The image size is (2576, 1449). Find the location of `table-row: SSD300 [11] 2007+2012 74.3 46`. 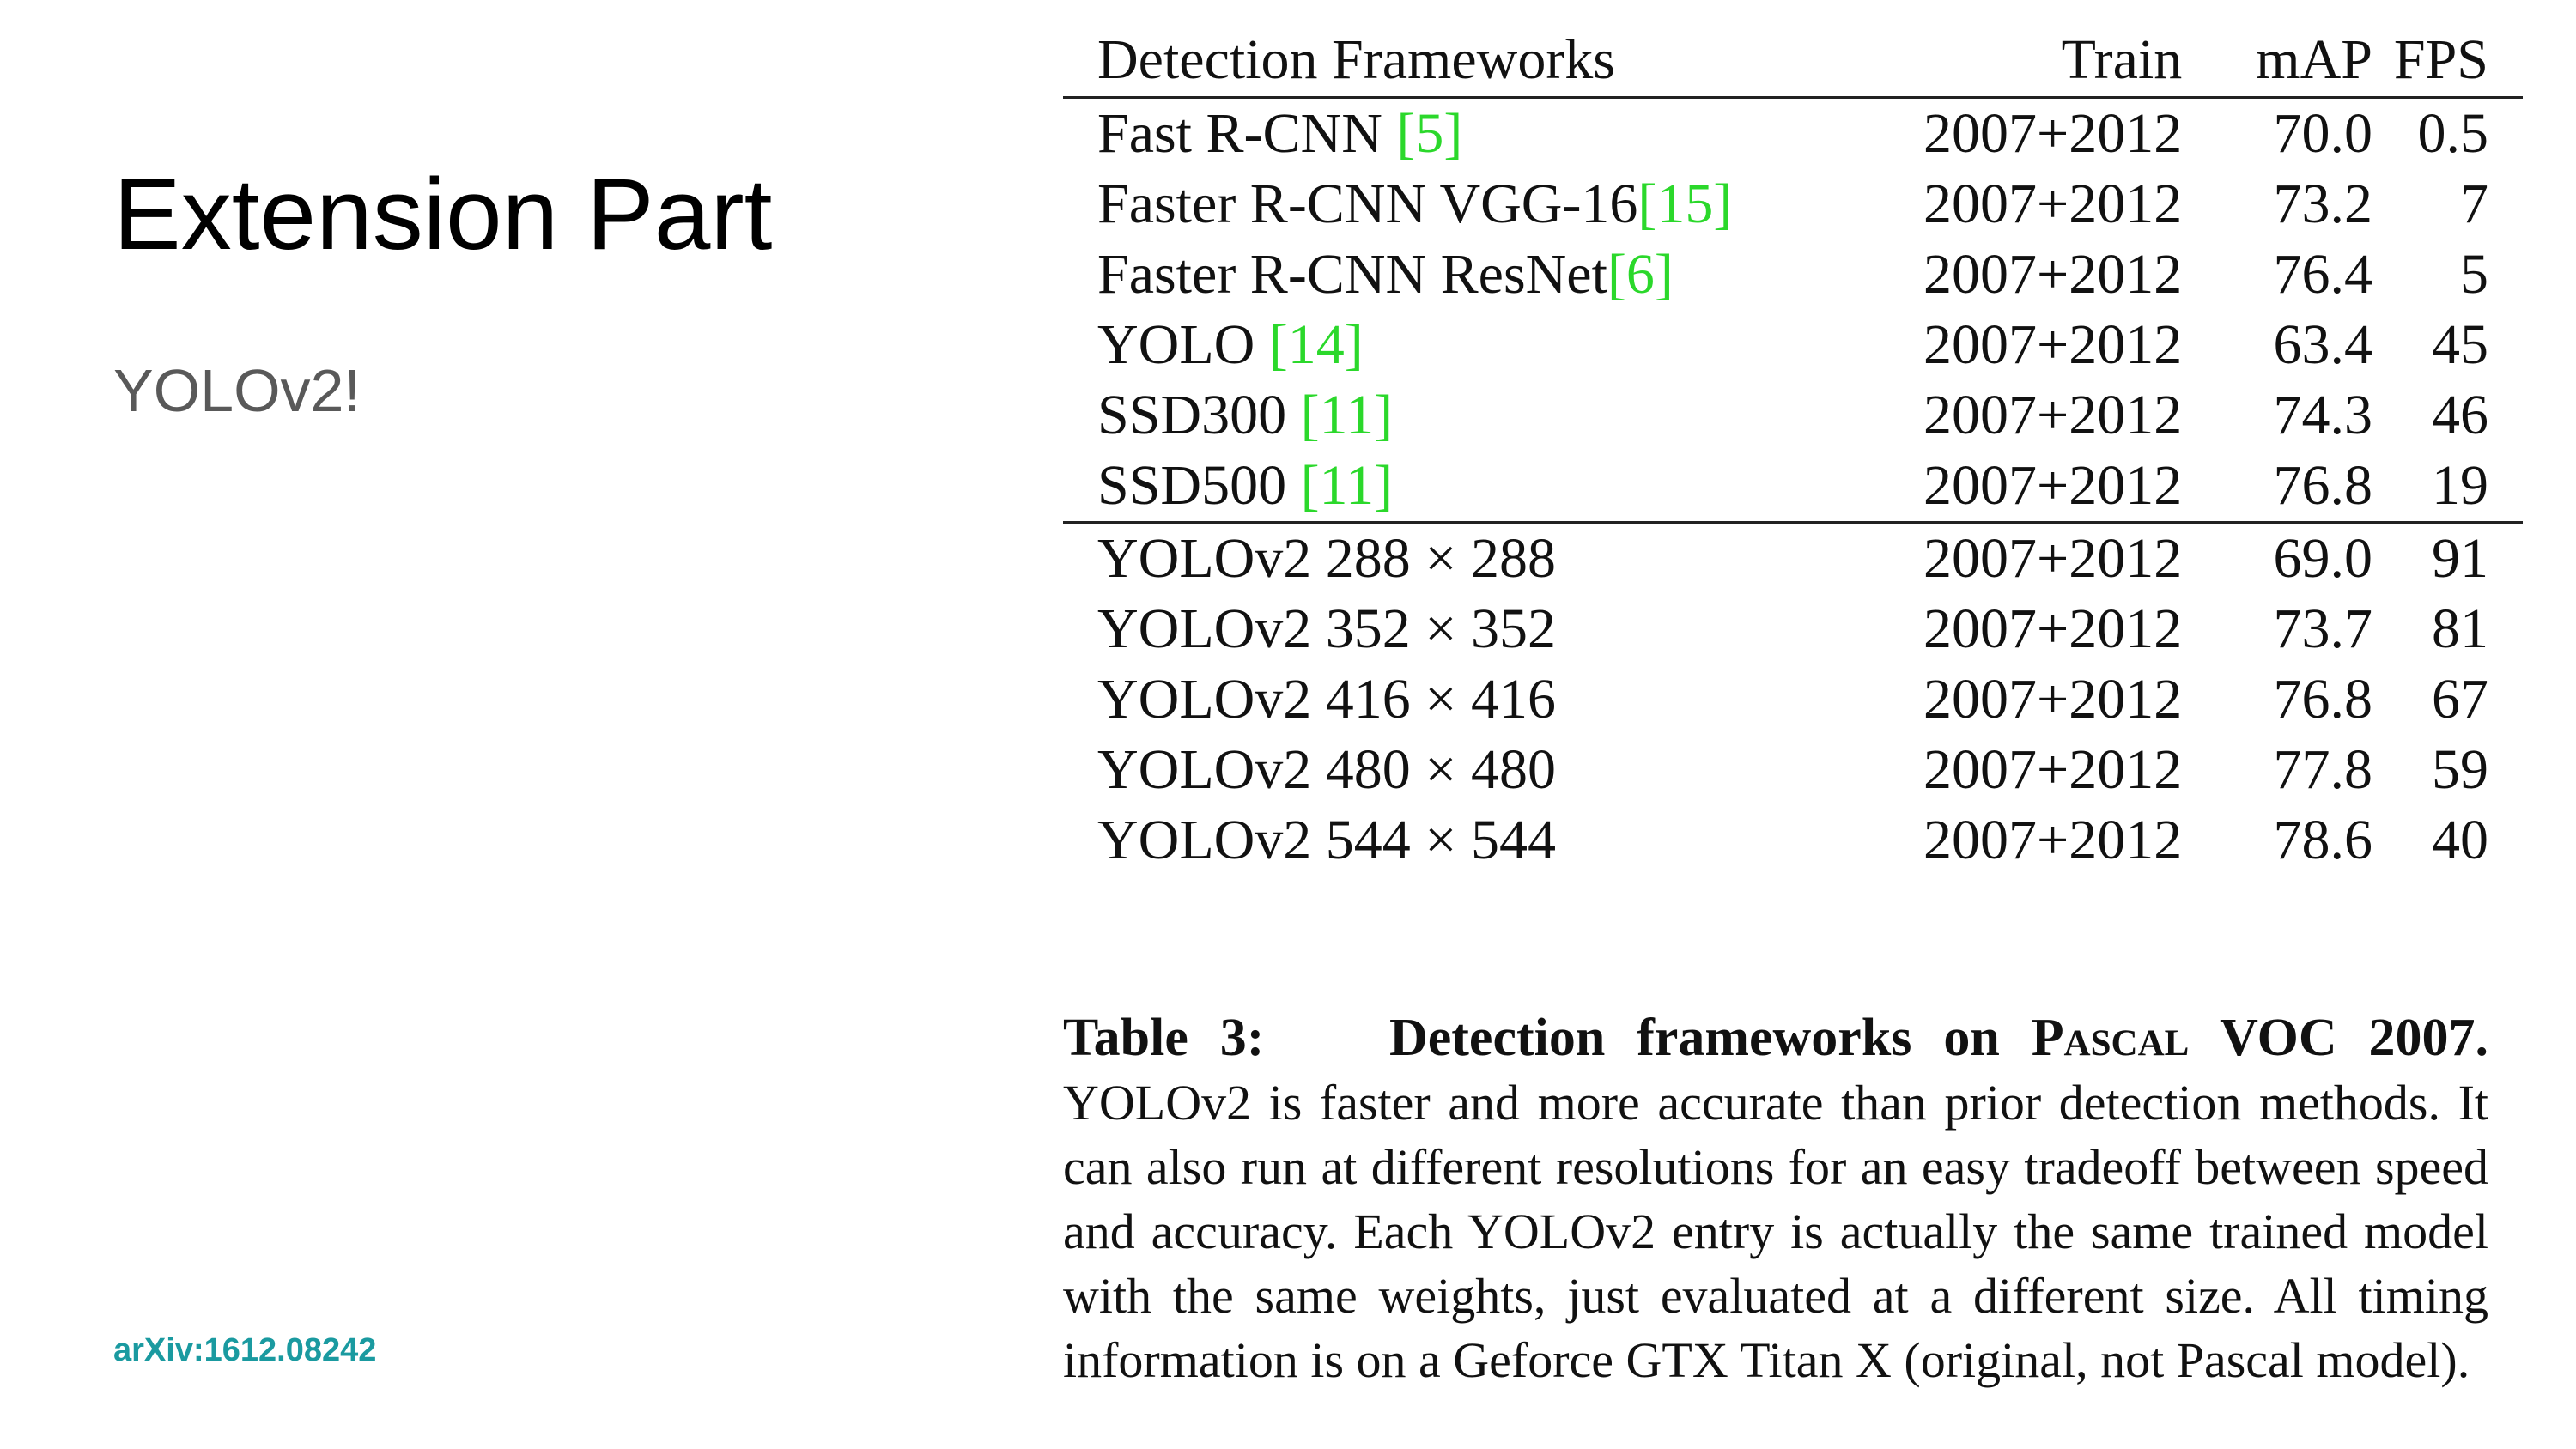

table-row: SSD300 [11] 2007+2012 74.3 46 is located at coordinates (1793, 415).